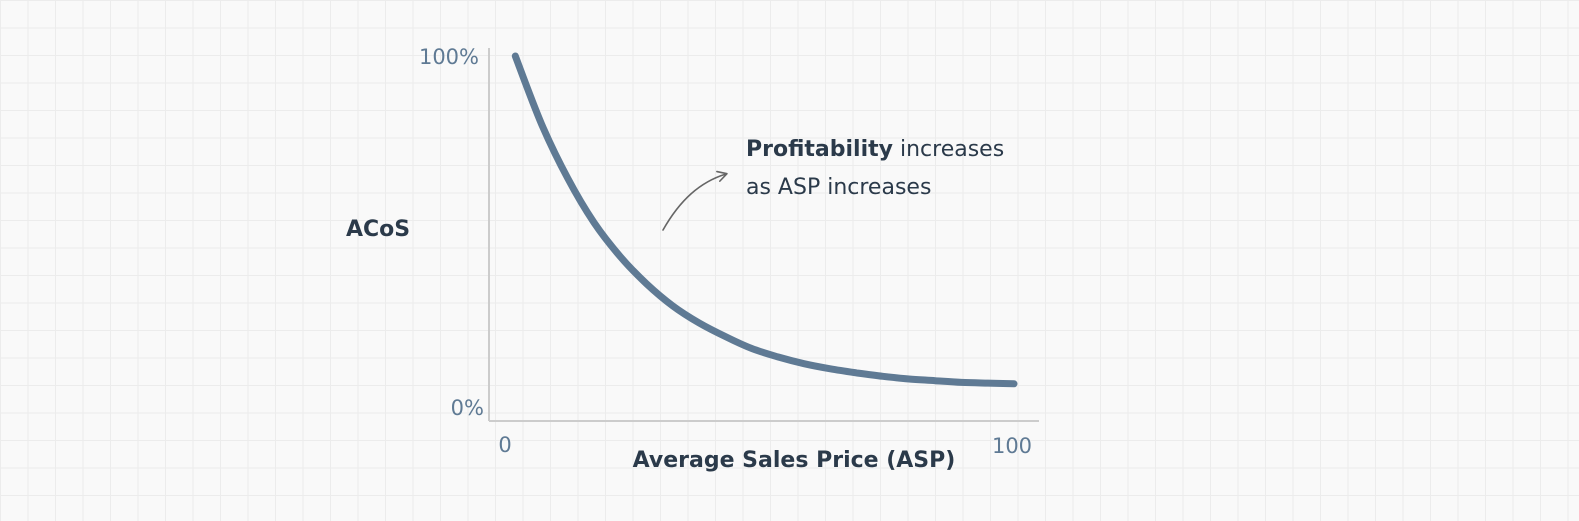  Describe the element at coordinates (378, 229) in the screenshot. I see `y-axis-title: ACoS` at that location.